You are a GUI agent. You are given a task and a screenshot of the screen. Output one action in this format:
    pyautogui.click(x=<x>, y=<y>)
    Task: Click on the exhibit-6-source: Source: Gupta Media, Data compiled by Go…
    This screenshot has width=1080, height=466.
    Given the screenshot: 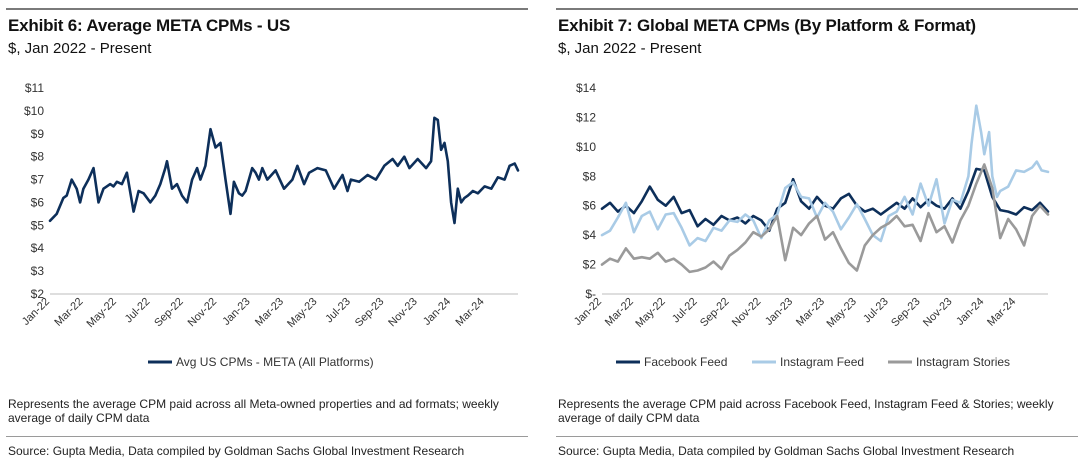 What is the action you would take?
    pyautogui.click(x=236, y=451)
    